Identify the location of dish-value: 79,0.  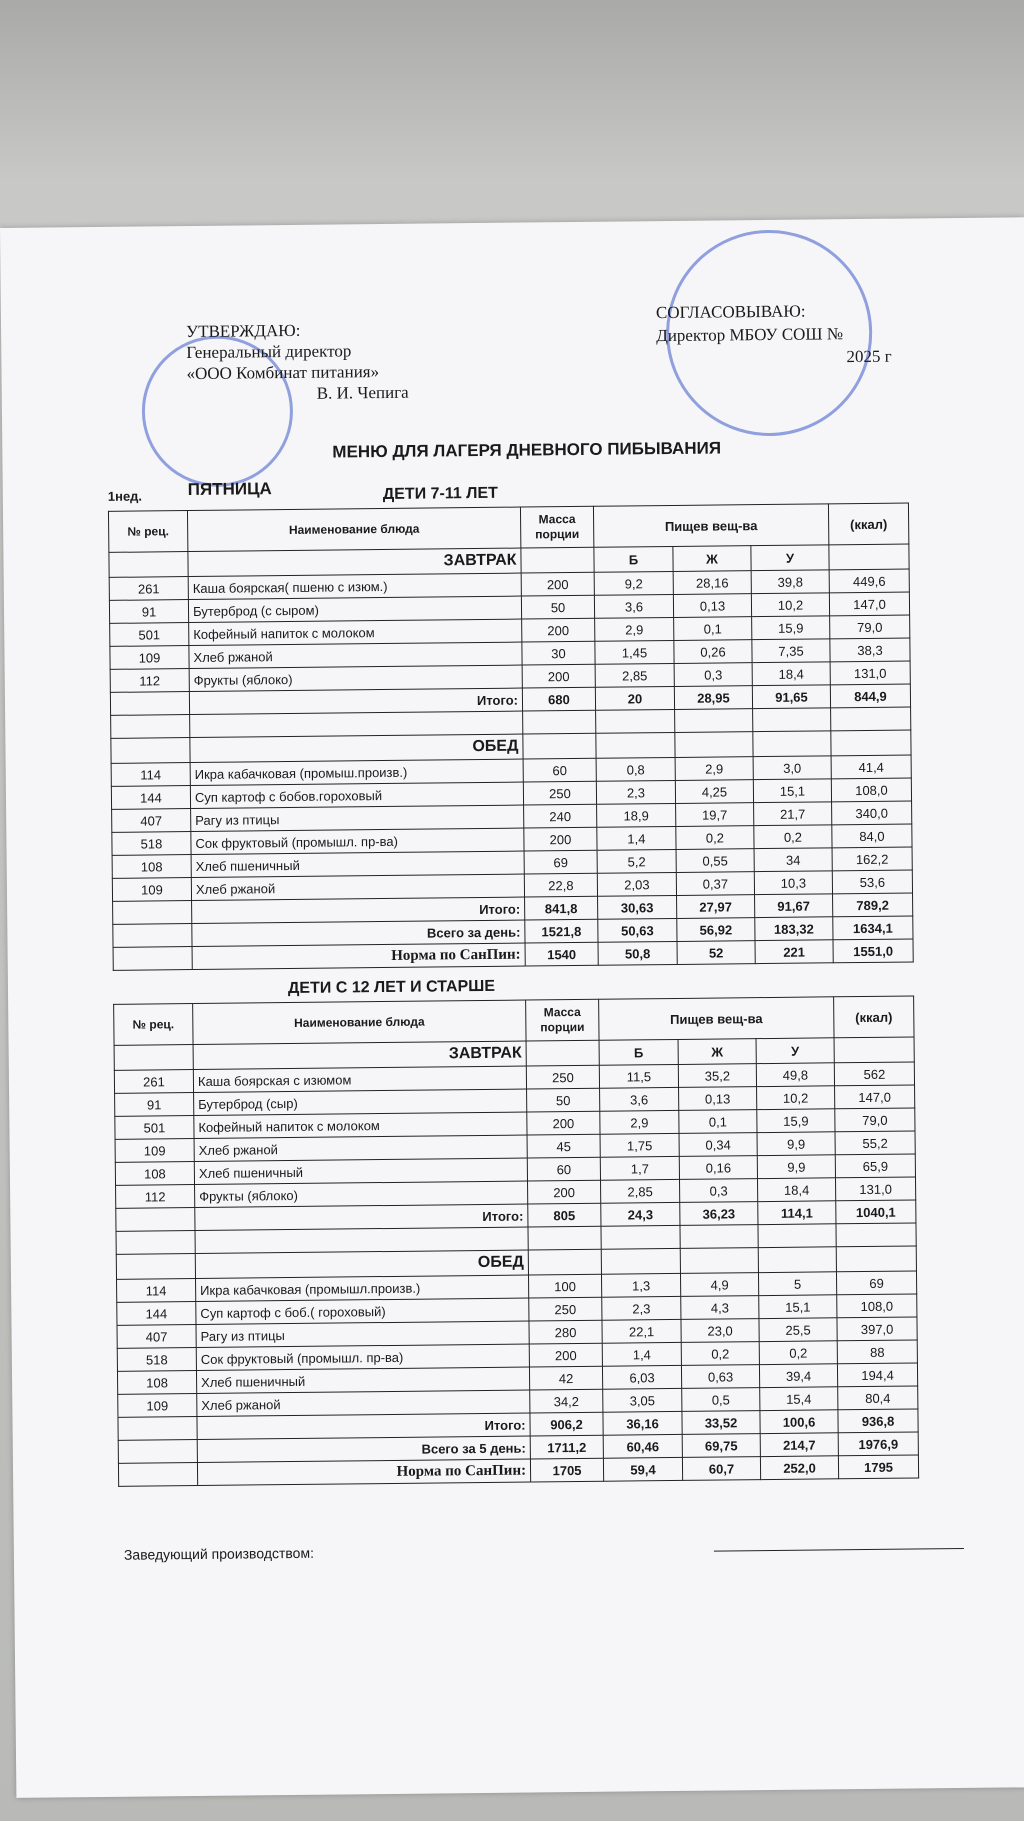
(875, 1119).